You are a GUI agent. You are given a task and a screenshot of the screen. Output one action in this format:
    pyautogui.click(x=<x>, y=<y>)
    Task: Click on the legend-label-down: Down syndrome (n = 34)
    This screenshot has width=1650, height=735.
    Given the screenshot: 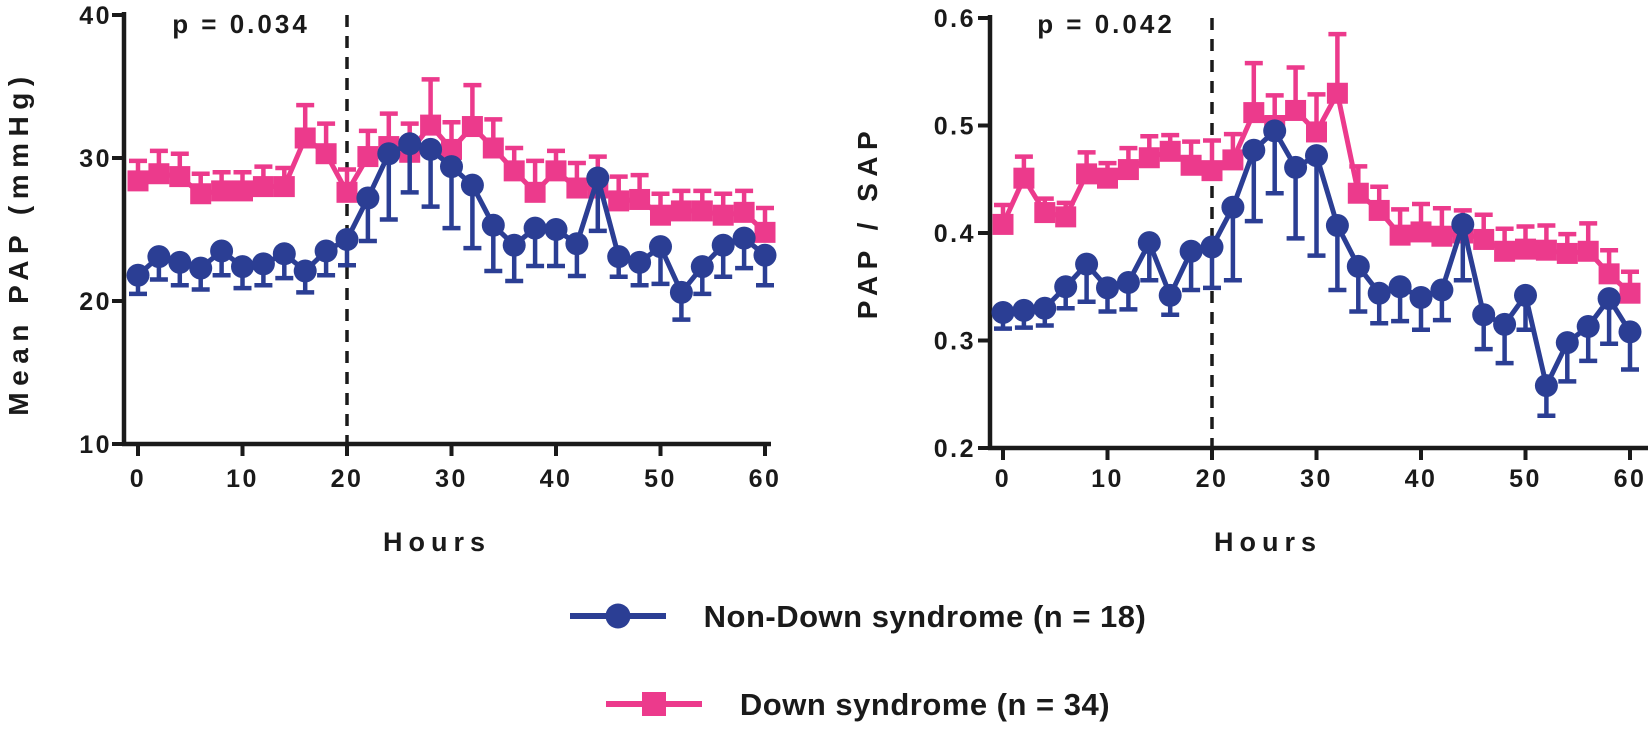 What is the action you would take?
    pyautogui.click(x=925, y=704)
    